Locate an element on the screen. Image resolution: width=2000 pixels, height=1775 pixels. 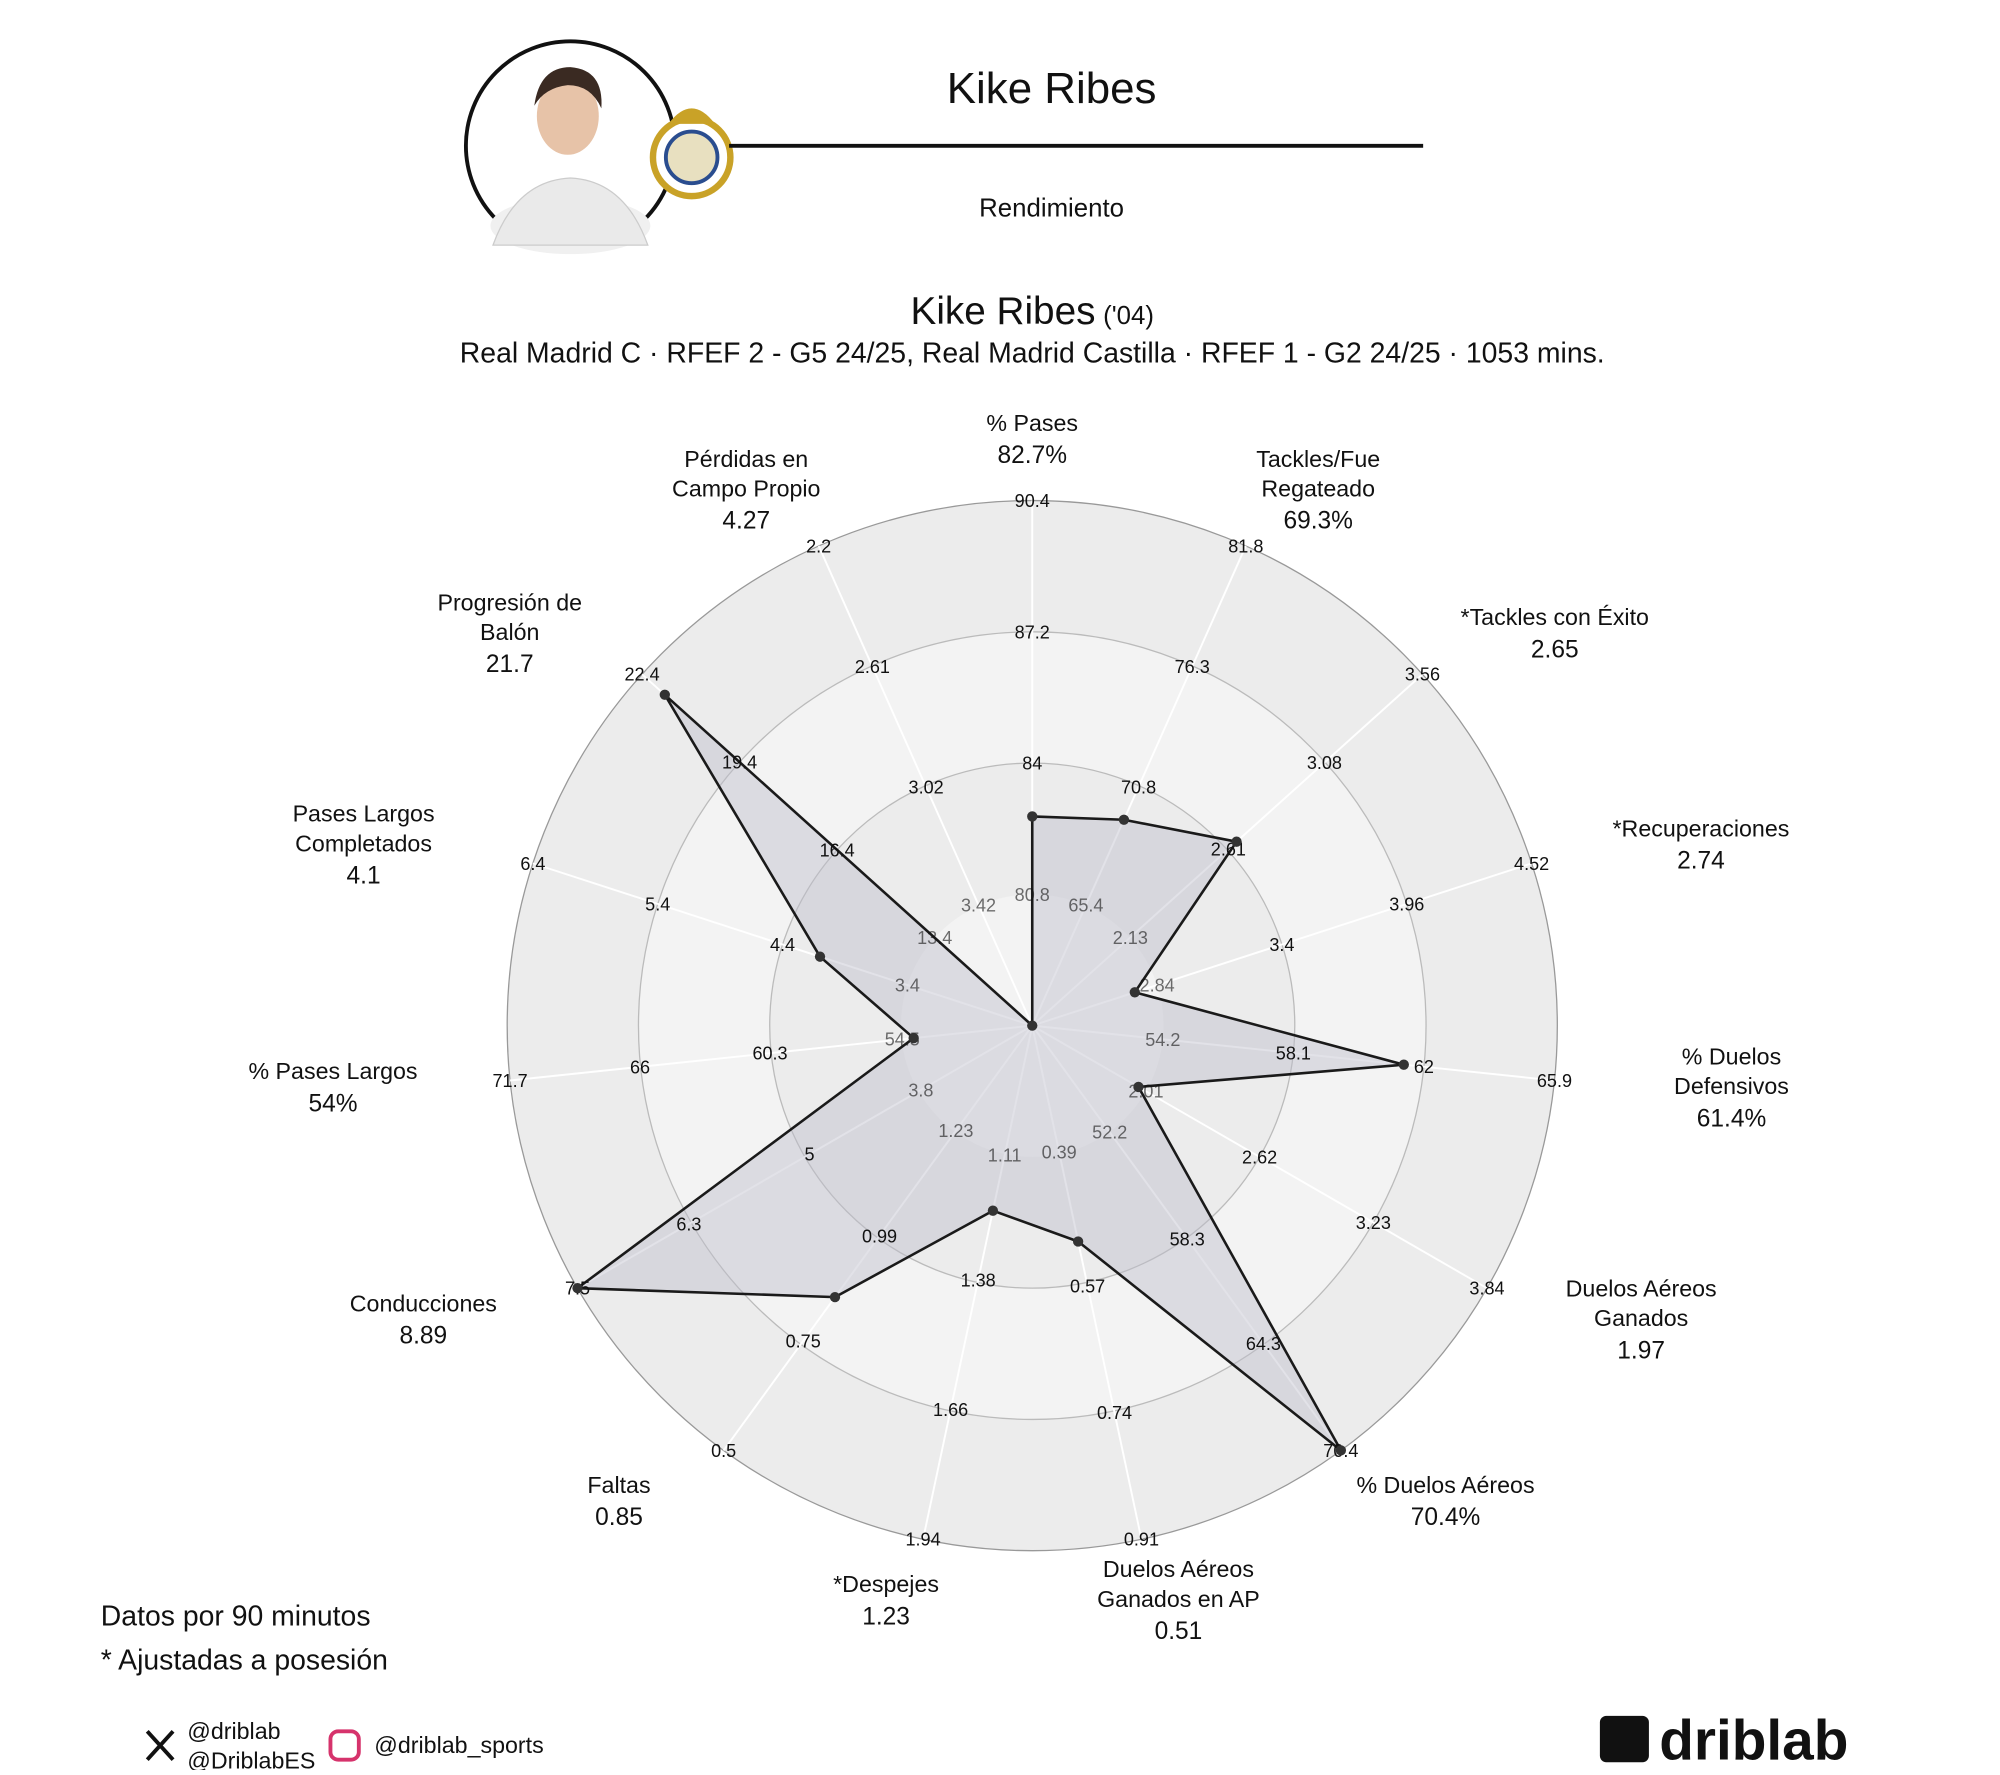
social-x: @driblab is located at coordinates (233, 1731).